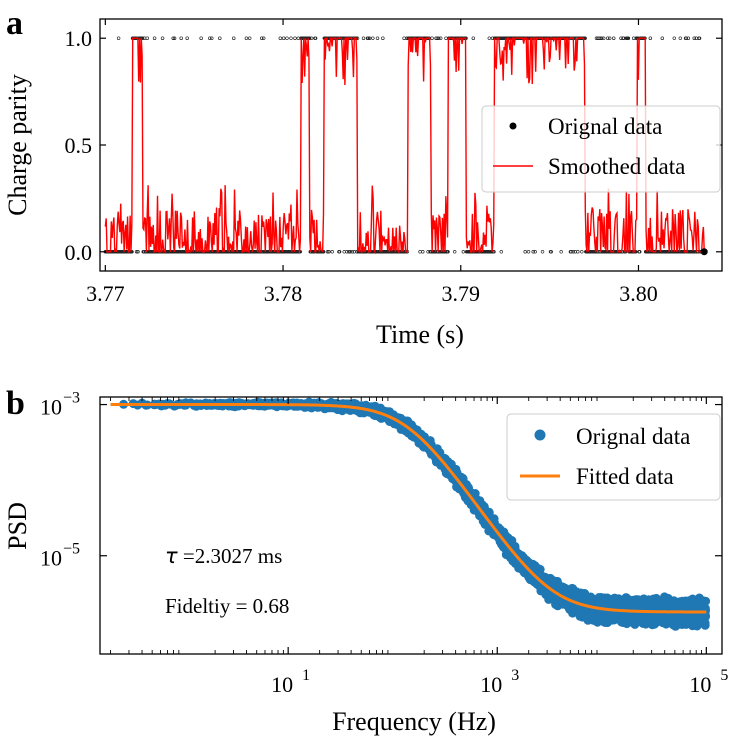 The width and height of the screenshot is (744, 744). What do you see at coordinates (625, 476) in the screenshot?
I see `panel-b-legend-label-fitted: Fitted data` at bounding box center [625, 476].